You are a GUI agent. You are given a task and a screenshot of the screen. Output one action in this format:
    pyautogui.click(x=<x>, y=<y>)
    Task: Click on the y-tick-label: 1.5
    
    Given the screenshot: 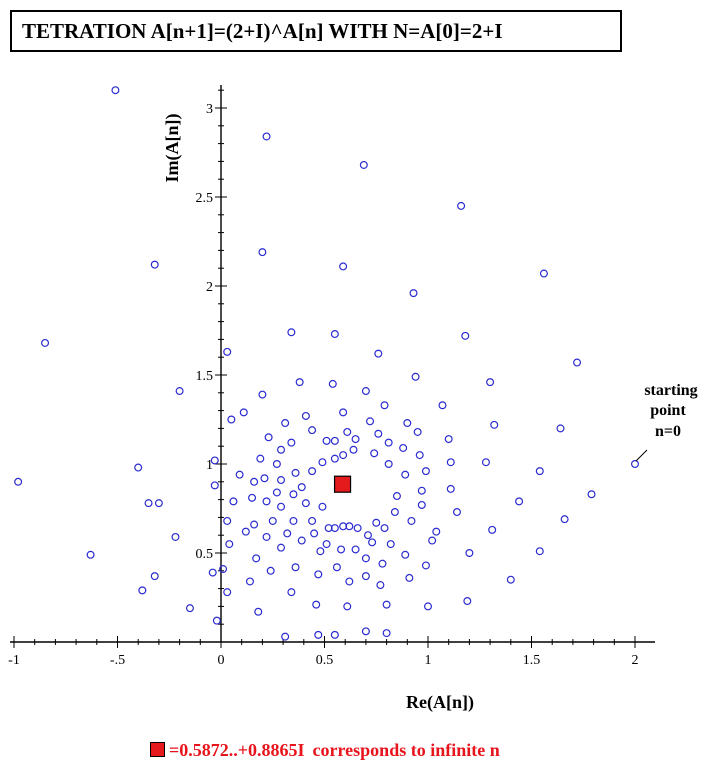 What is the action you would take?
    pyautogui.click(x=205, y=376)
    